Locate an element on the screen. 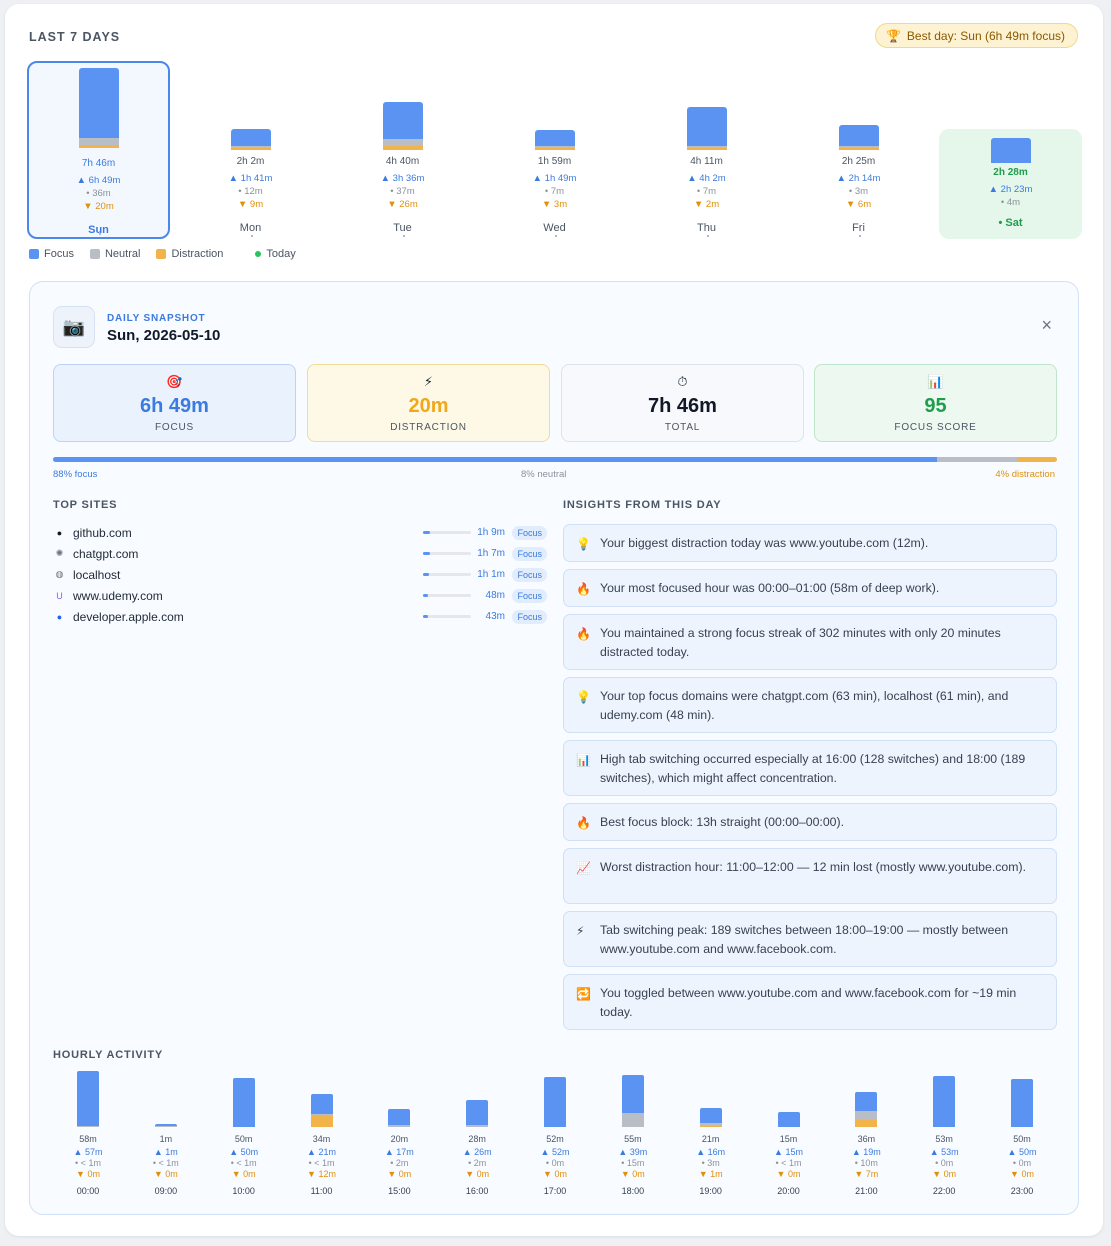  chatgpt-icon: ✺ is located at coordinates (59, 553).